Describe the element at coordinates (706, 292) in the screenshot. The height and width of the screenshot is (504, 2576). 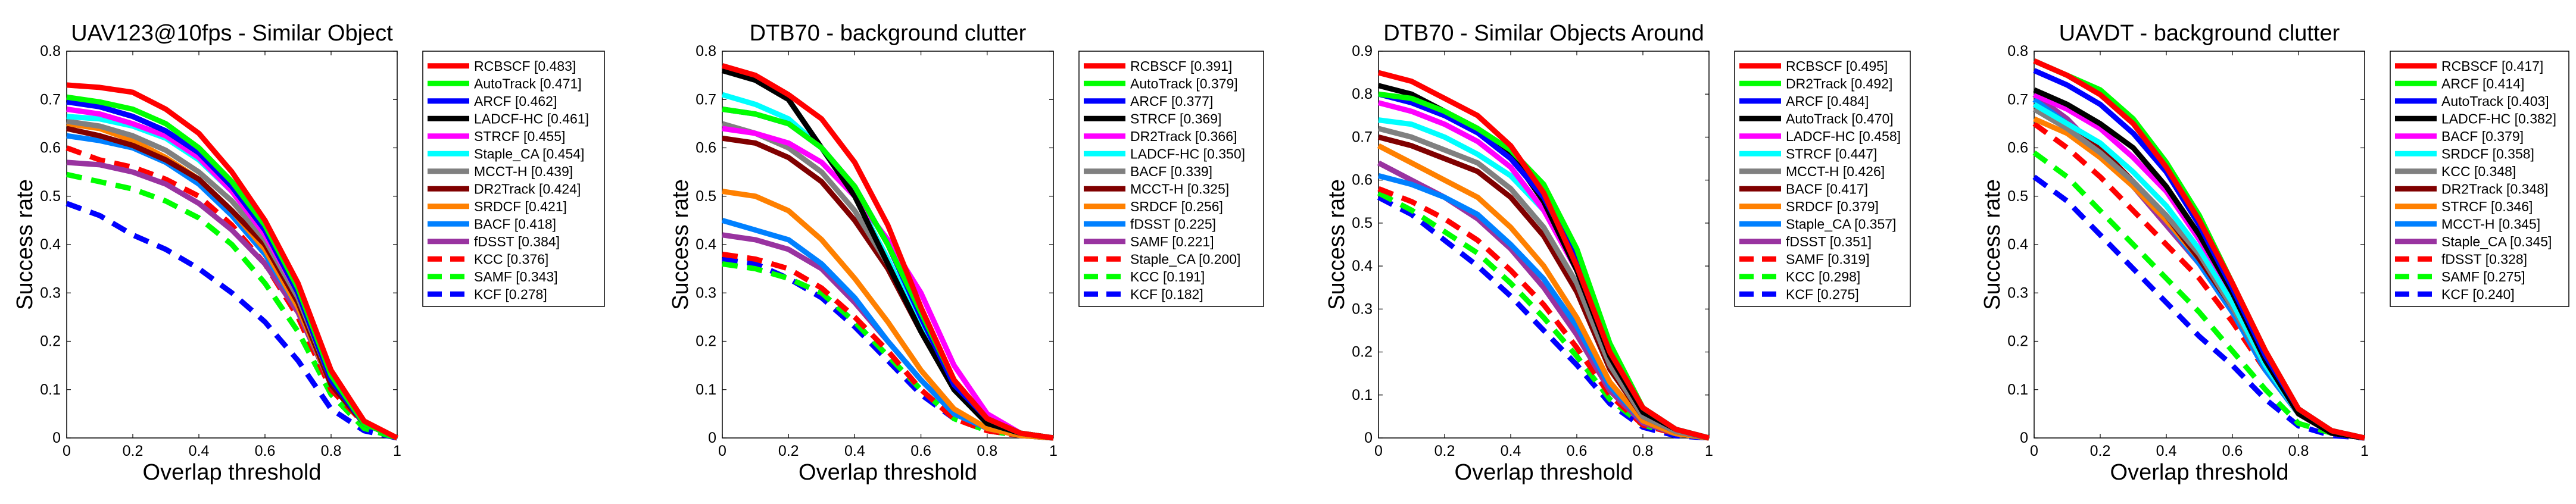
I see `y-tick-label: 0.3` at that location.